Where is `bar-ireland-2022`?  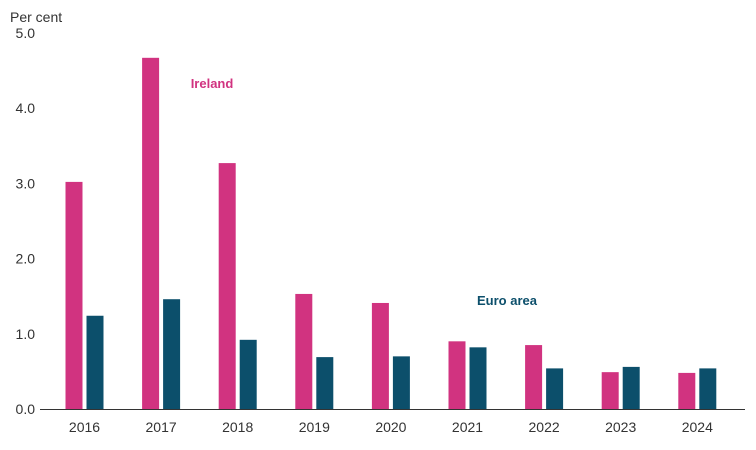
bar-ireland-2022 is located at coordinates (534, 377).